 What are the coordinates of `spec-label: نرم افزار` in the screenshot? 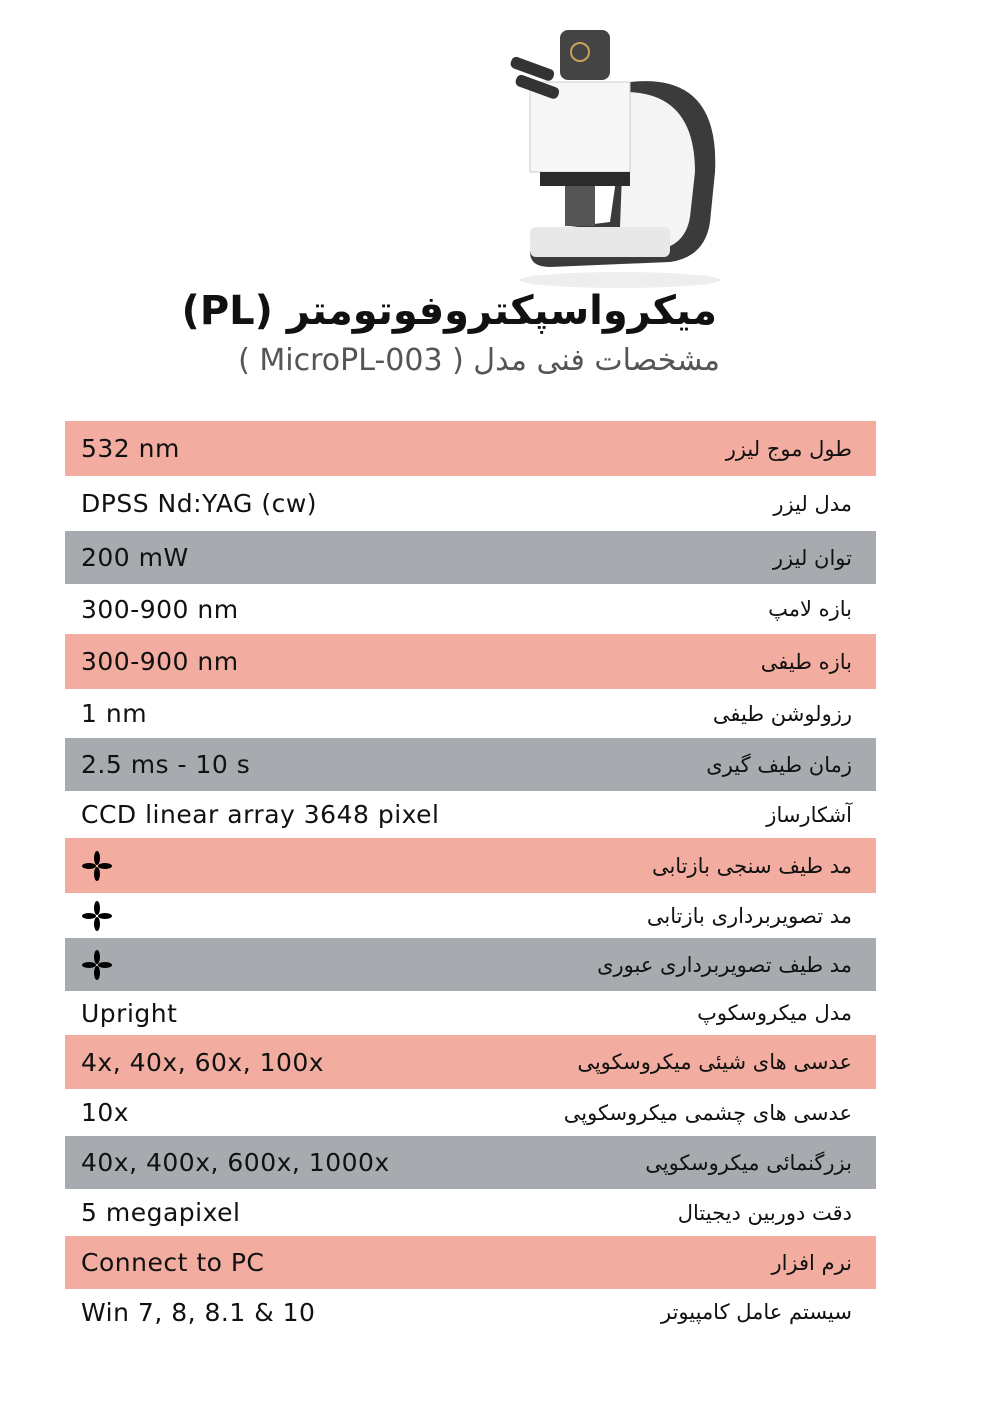 It's located at (811, 1262).